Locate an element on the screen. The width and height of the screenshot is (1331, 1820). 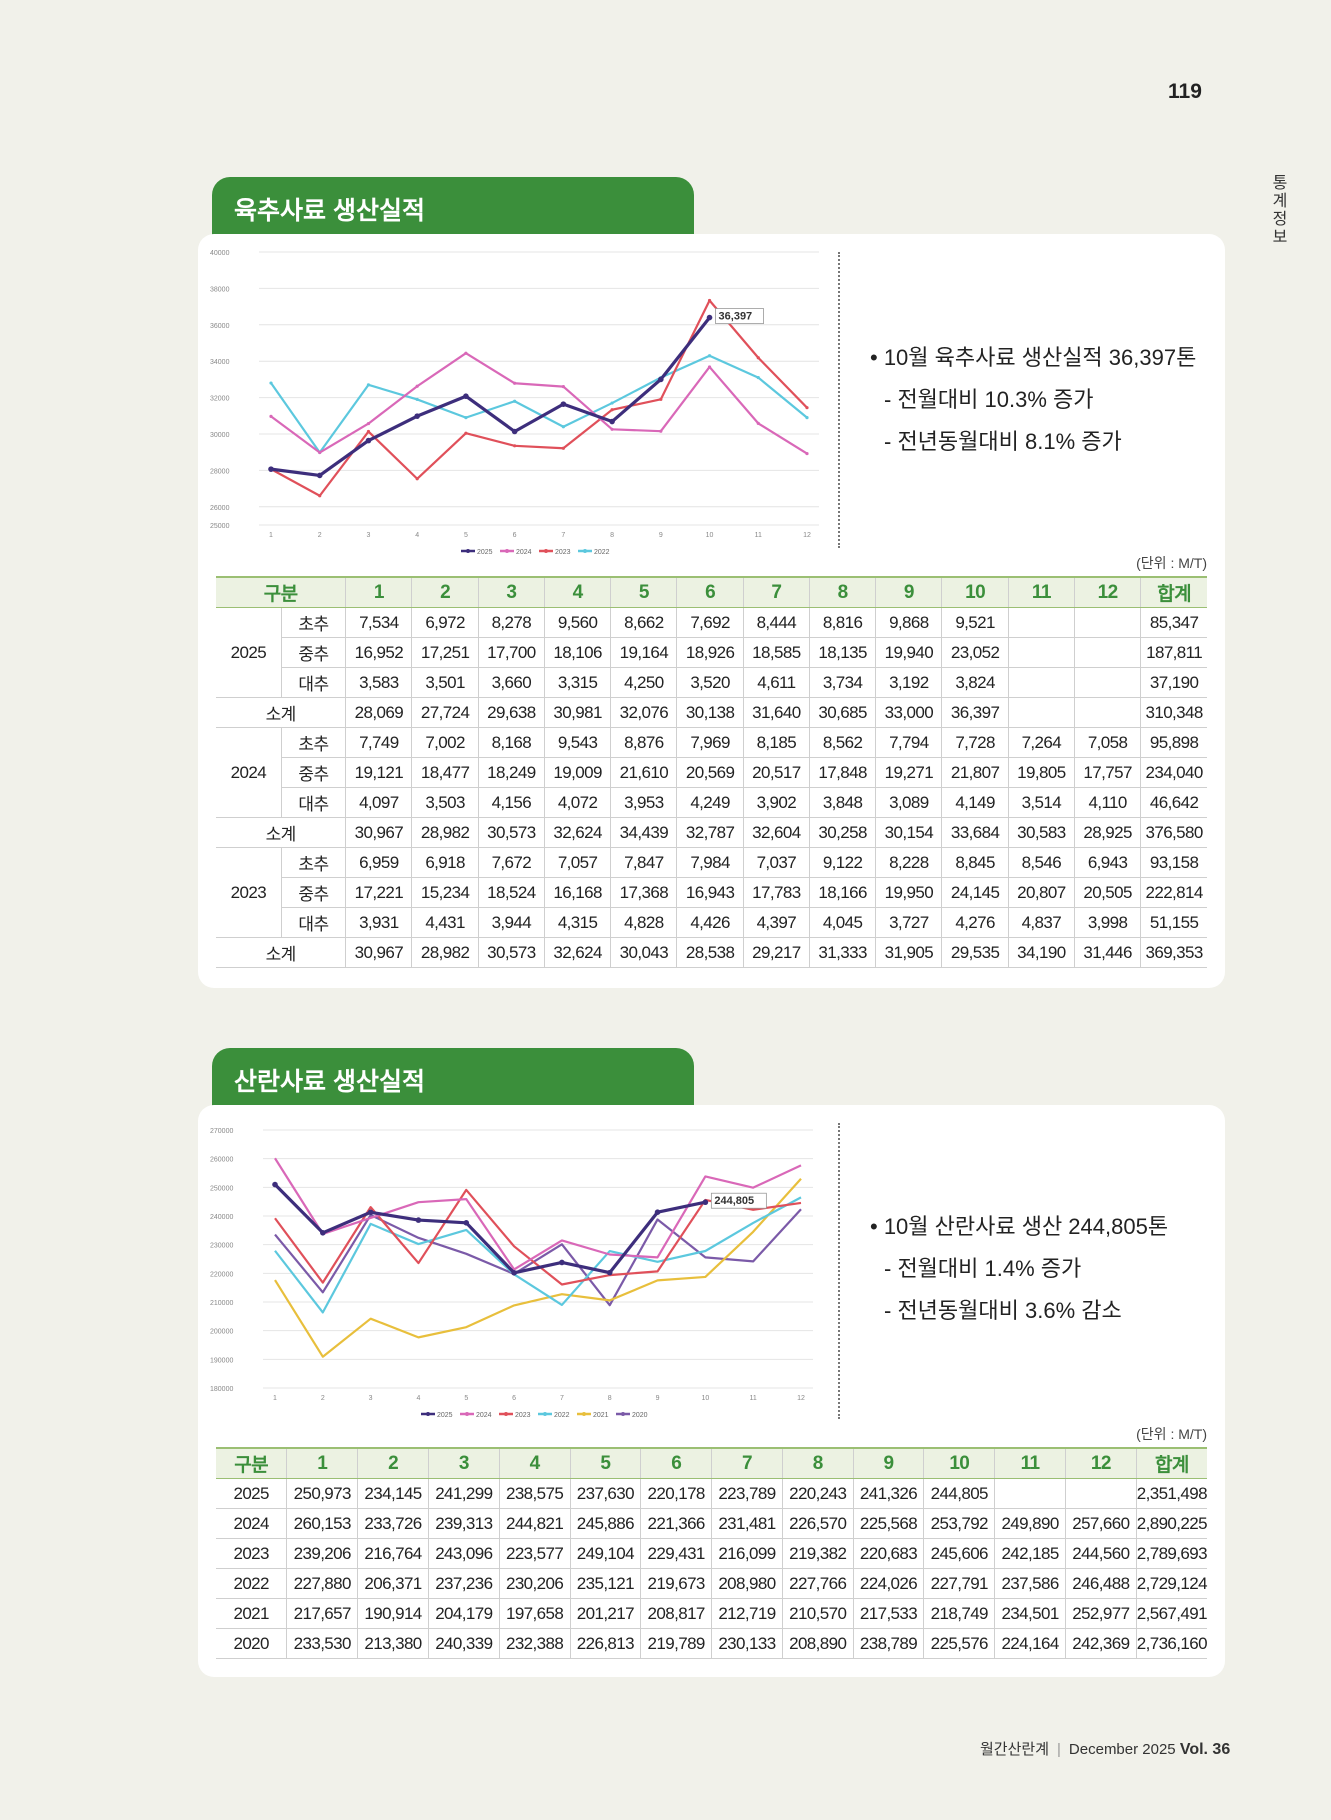
note-line: • 10월 육추사료 생산실적 36,397톤 is located at coordinates (1033, 357).